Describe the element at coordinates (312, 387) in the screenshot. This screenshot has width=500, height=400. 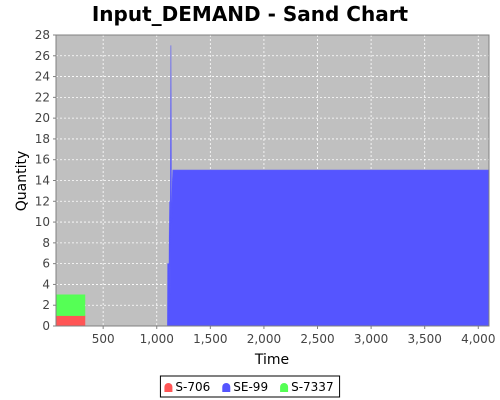
I see `legend-label-s-7337: S-7337` at that location.